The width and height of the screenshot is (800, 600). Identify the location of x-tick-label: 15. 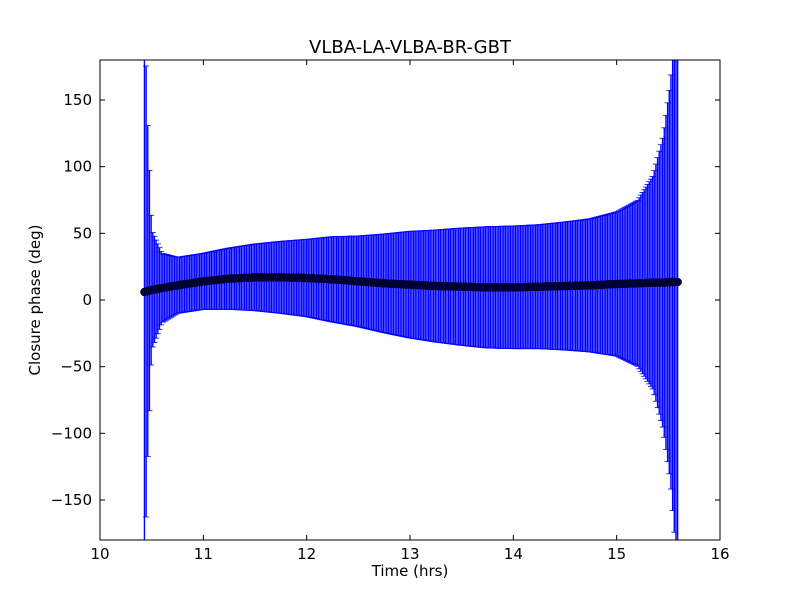
(616, 554).